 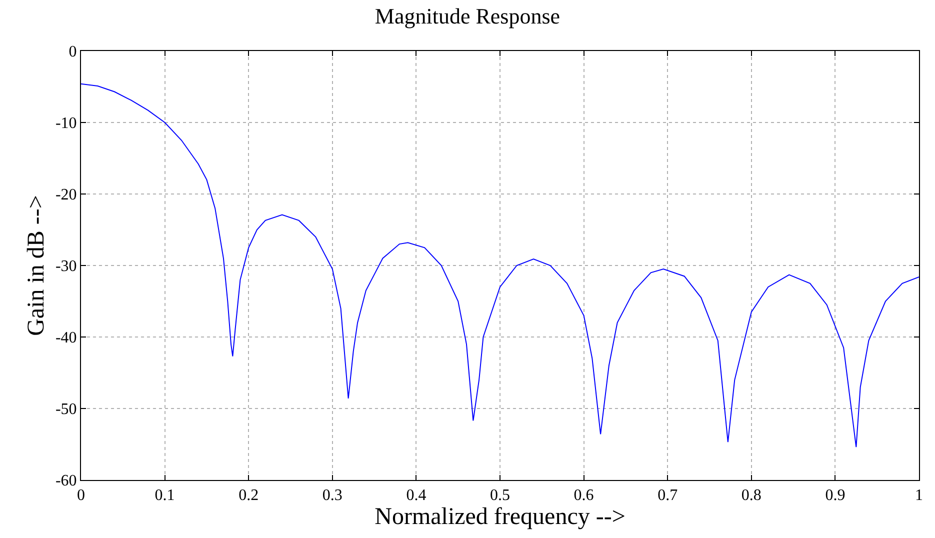 I want to click on y-tick-label: -60, so click(x=66, y=481).